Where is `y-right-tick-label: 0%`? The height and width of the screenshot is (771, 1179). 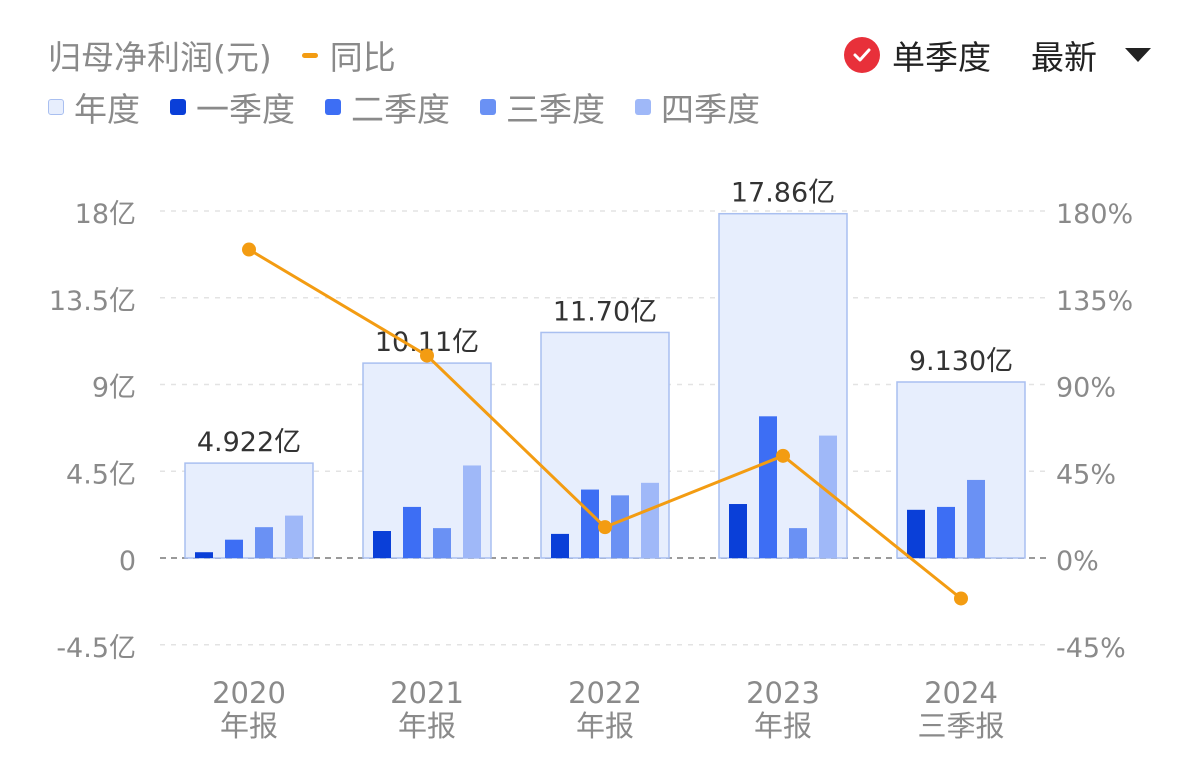 y-right-tick-label: 0% is located at coordinates (1077, 561).